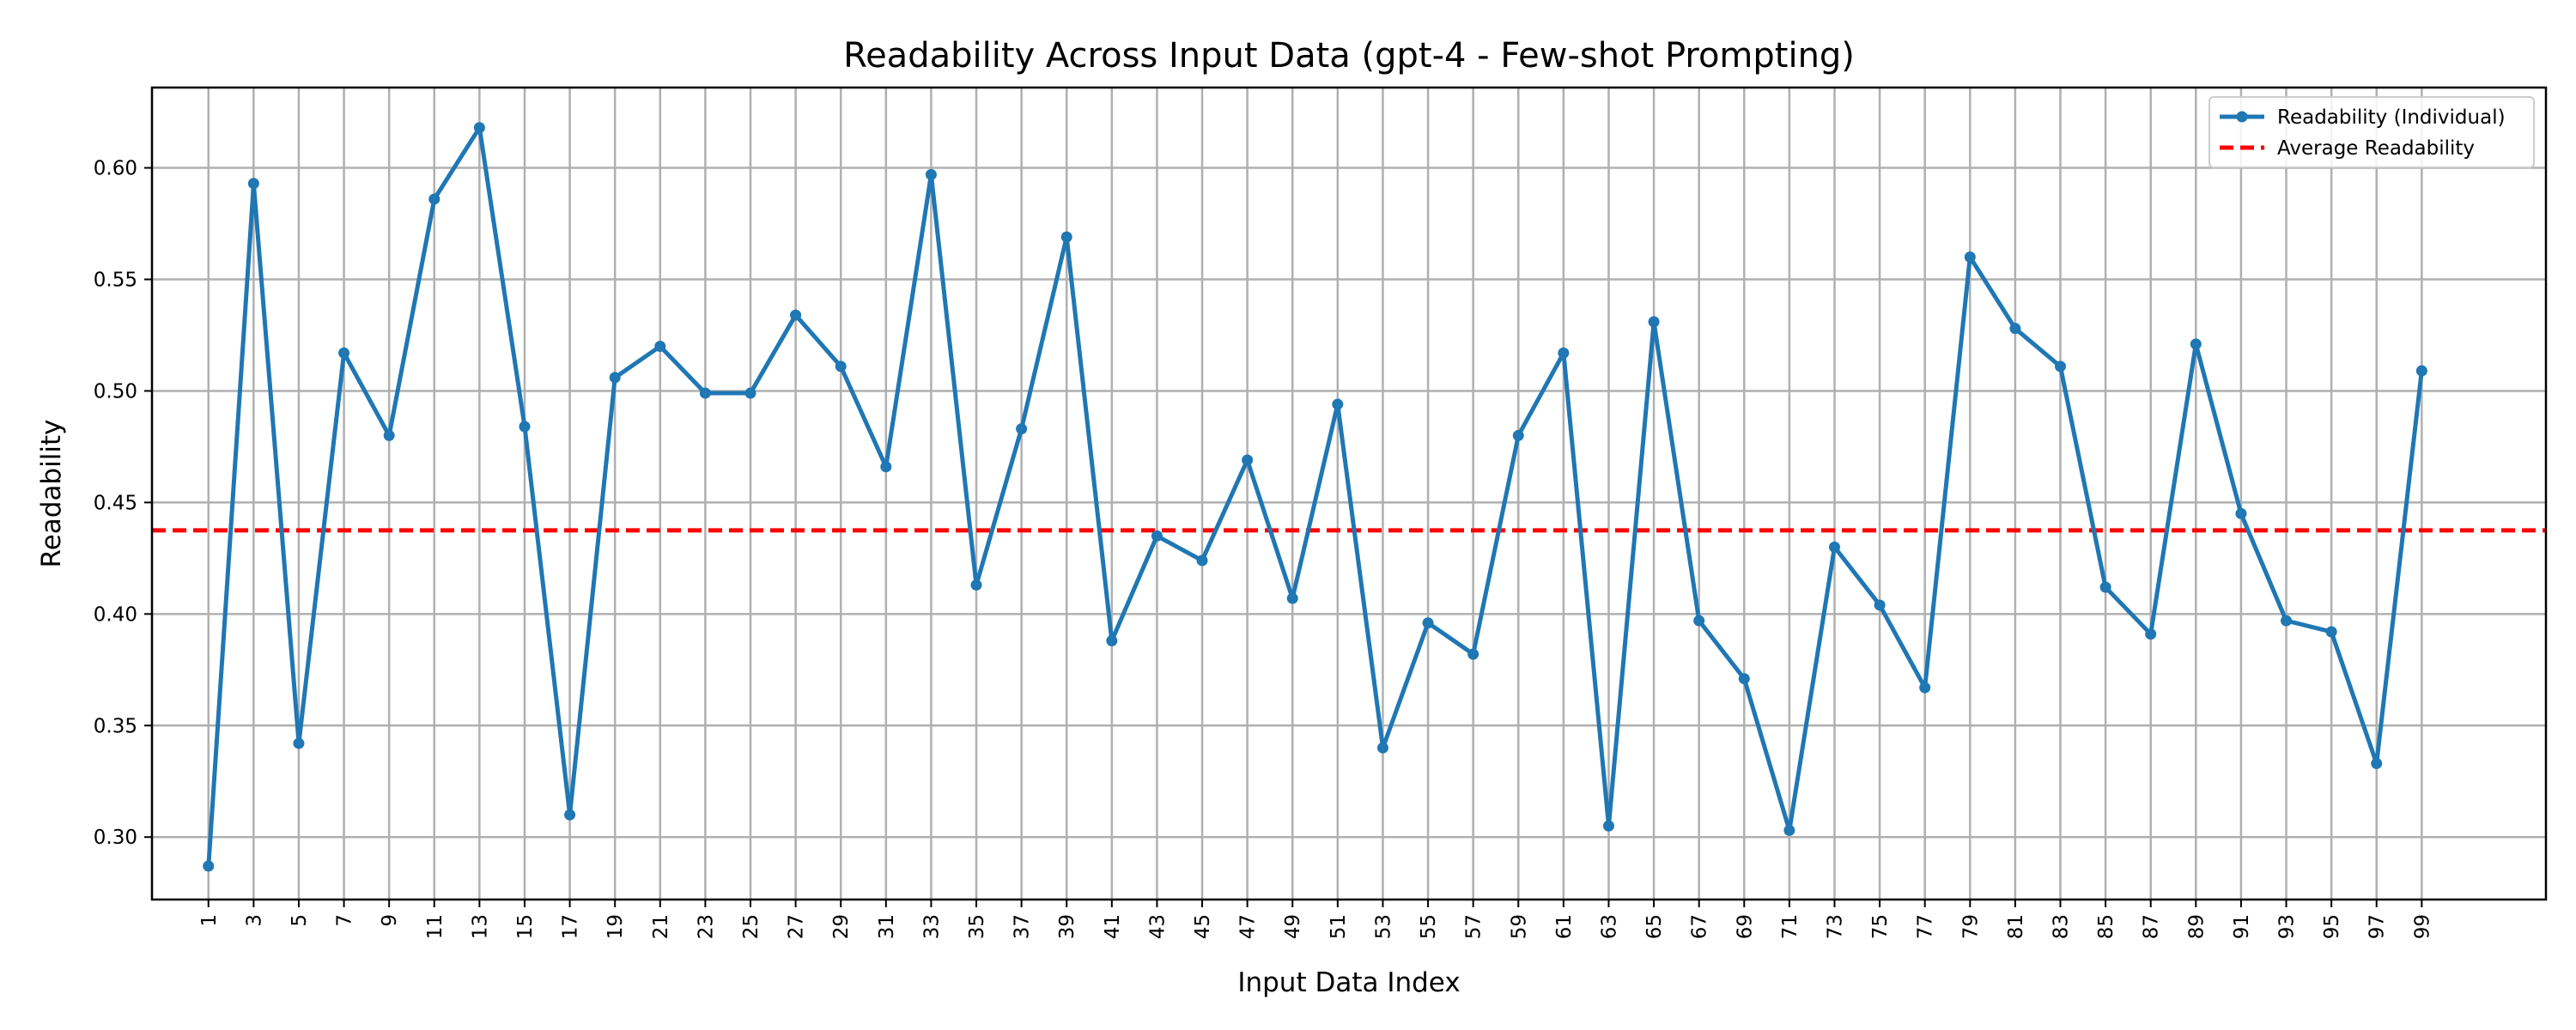  What do you see at coordinates (571, 926) in the screenshot?
I see `x-tick-label: 17` at bounding box center [571, 926].